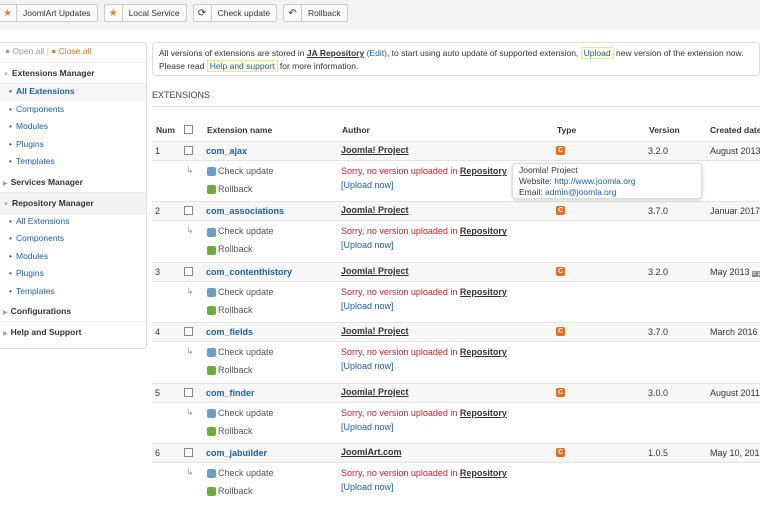 The width and height of the screenshot is (760, 508). I want to click on sidebar-repository-manager: ▼ Repository Manager, so click(73, 203).